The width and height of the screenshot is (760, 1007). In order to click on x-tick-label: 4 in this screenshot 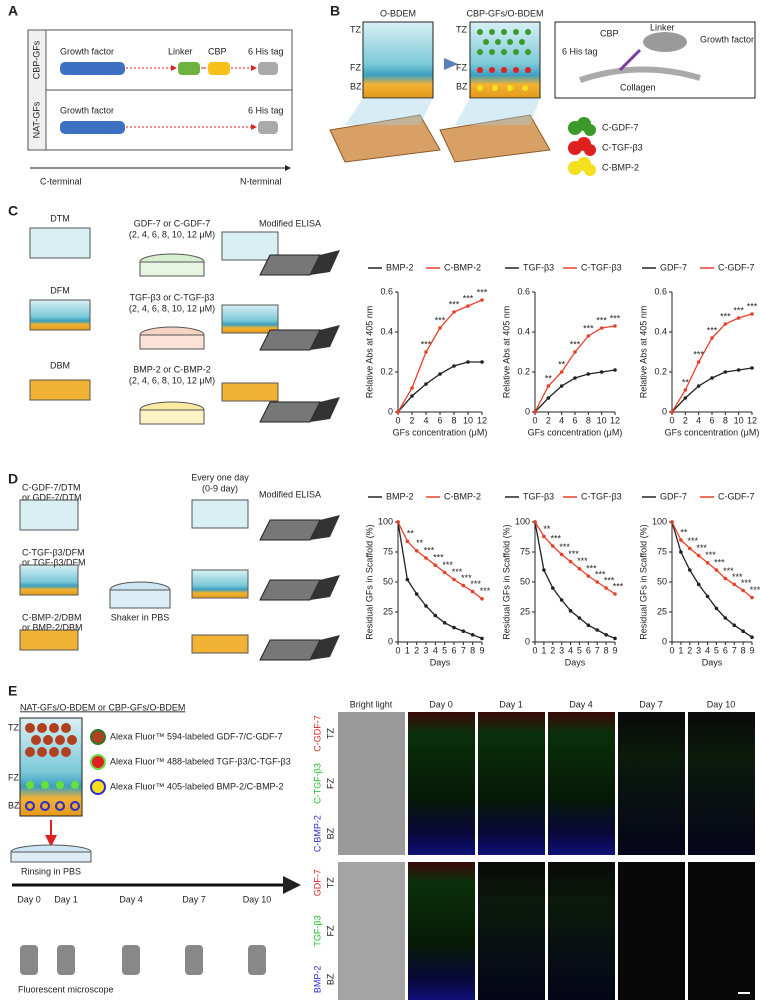, I will do `click(698, 420)`.